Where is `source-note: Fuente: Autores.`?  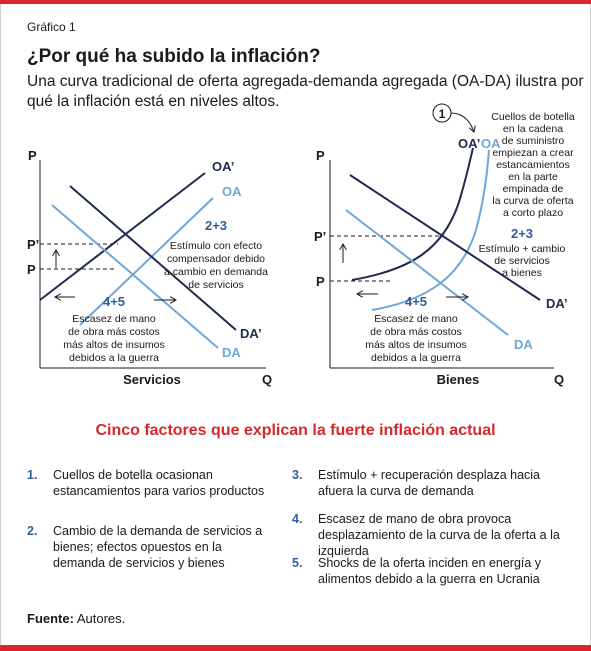
source-note: Fuente: Autores. is located at coordinates (76, 618).